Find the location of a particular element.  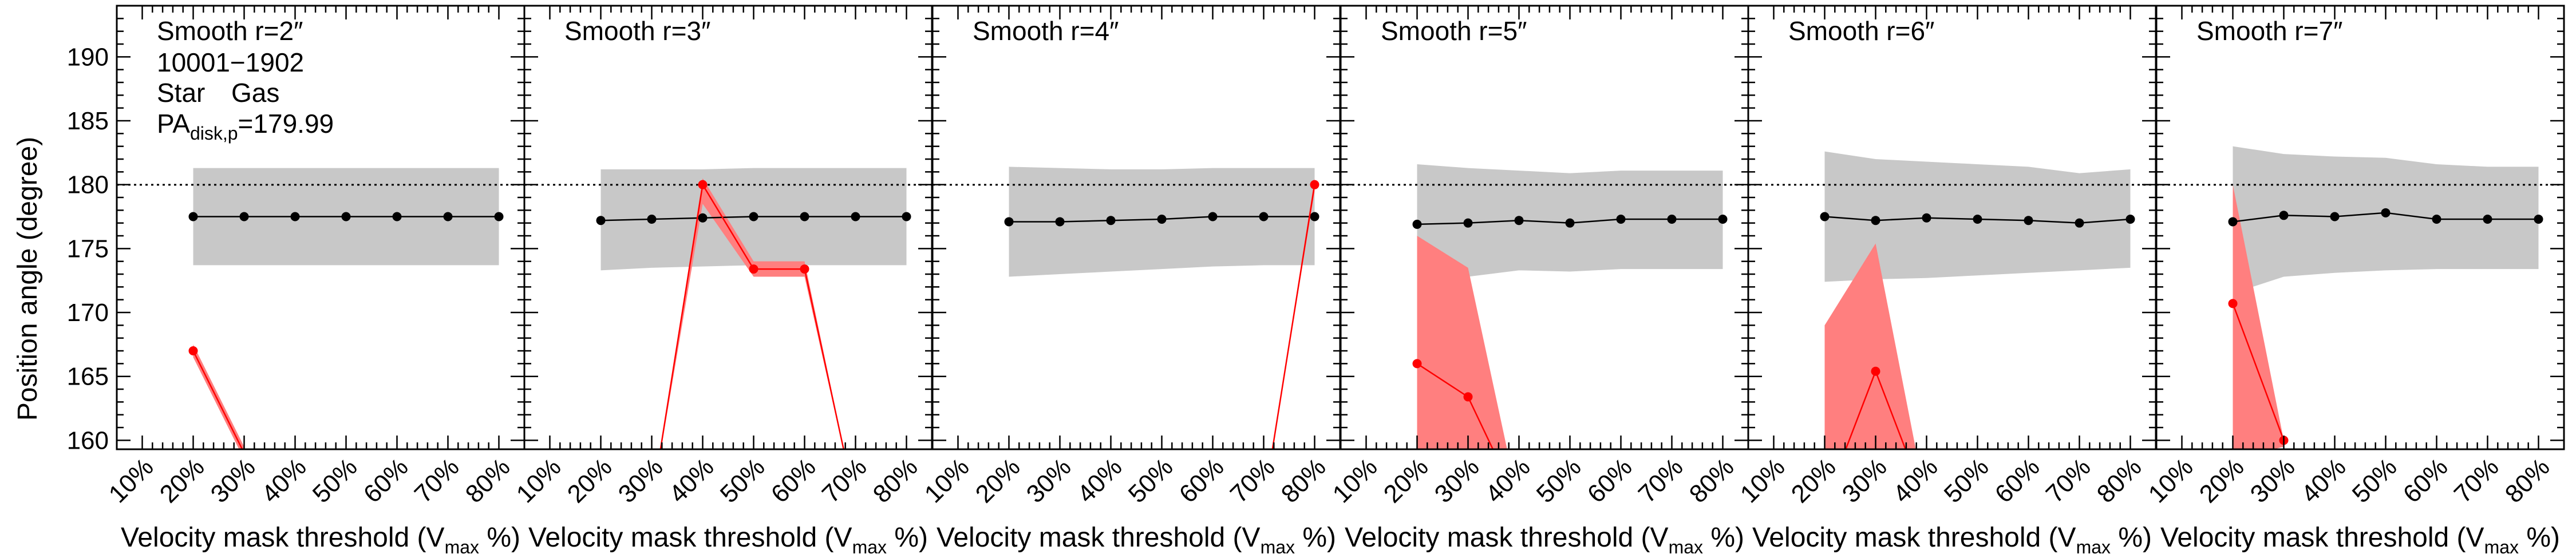

panel-title: Smooth r=7″ is located at coordinates (2269, 31).